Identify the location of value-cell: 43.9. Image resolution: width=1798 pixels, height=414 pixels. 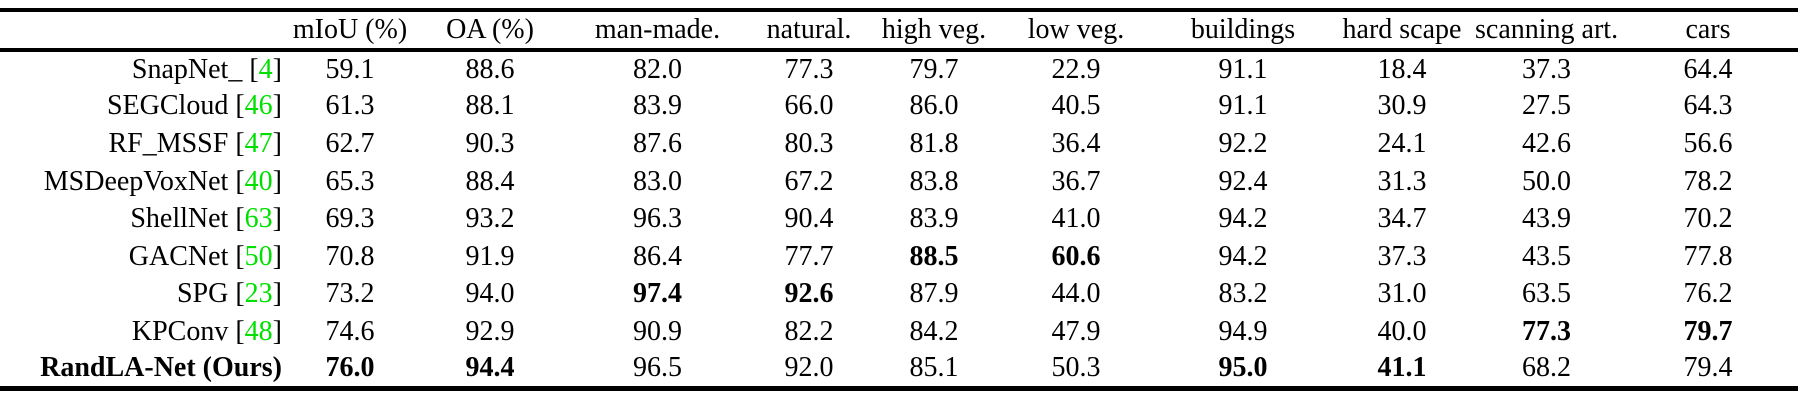
(1546, 219).